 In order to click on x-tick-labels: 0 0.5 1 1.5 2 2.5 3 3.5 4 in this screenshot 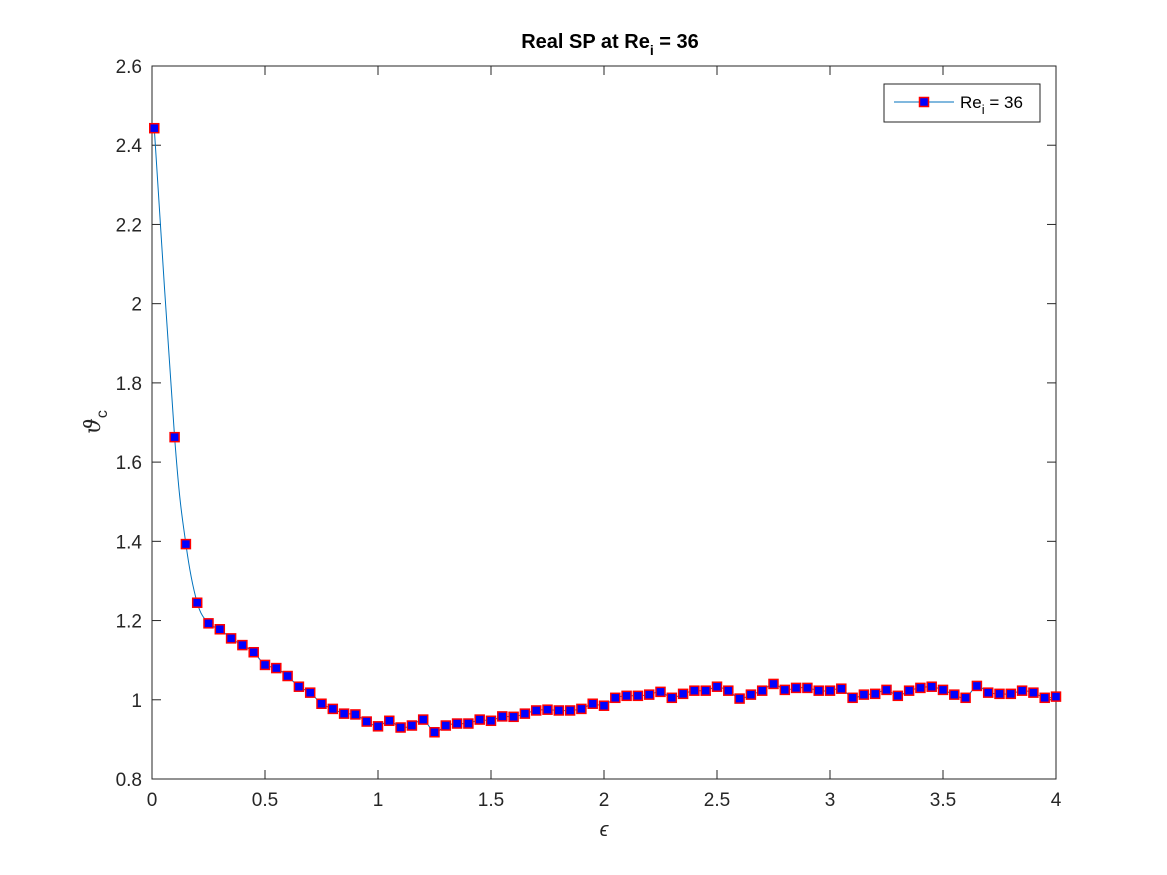, I will do `click(604, 800)`.